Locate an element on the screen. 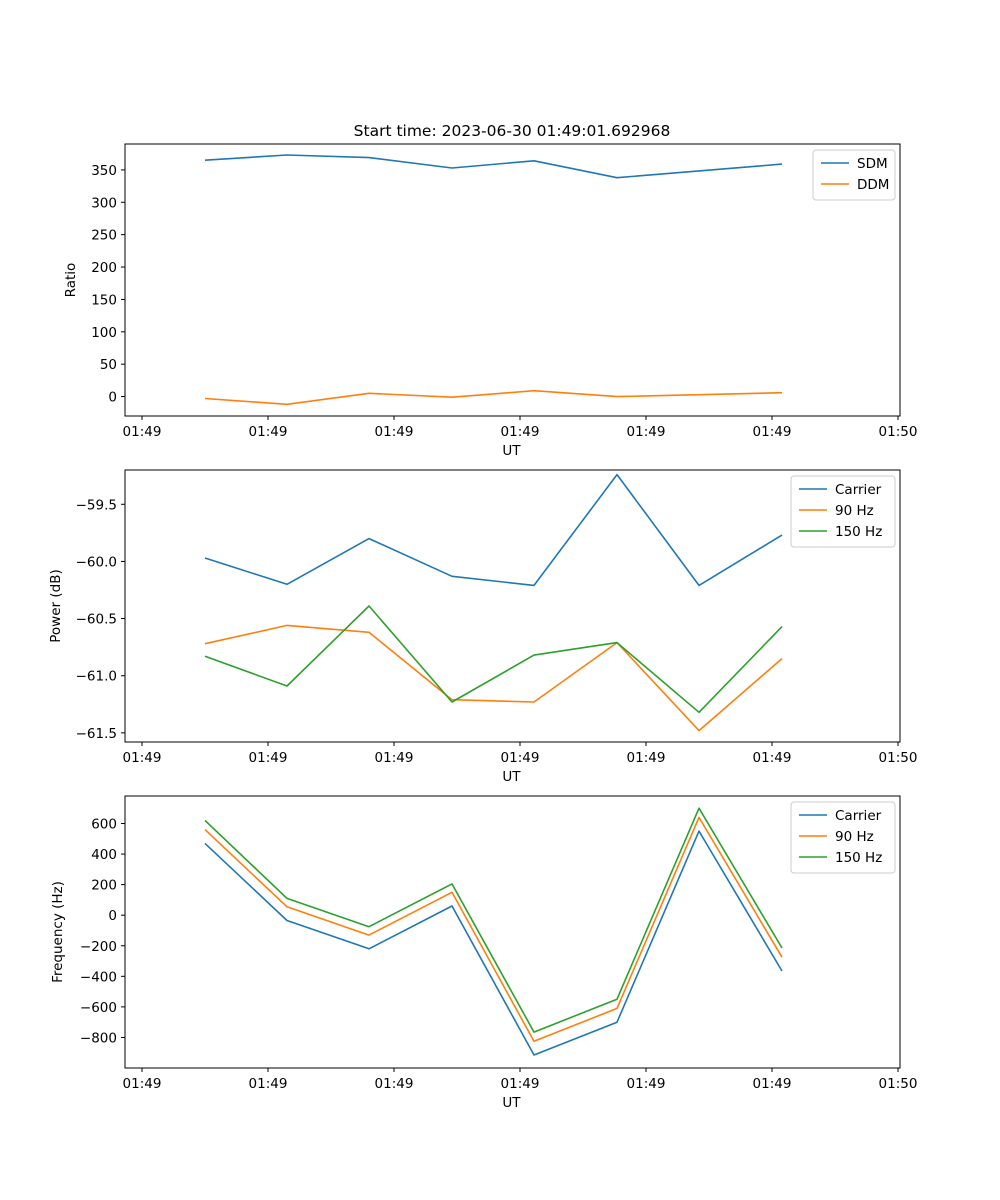 This screenshot has width=1000, height=1200. y-tick-label: 350 is located at coordinates (104, 171).